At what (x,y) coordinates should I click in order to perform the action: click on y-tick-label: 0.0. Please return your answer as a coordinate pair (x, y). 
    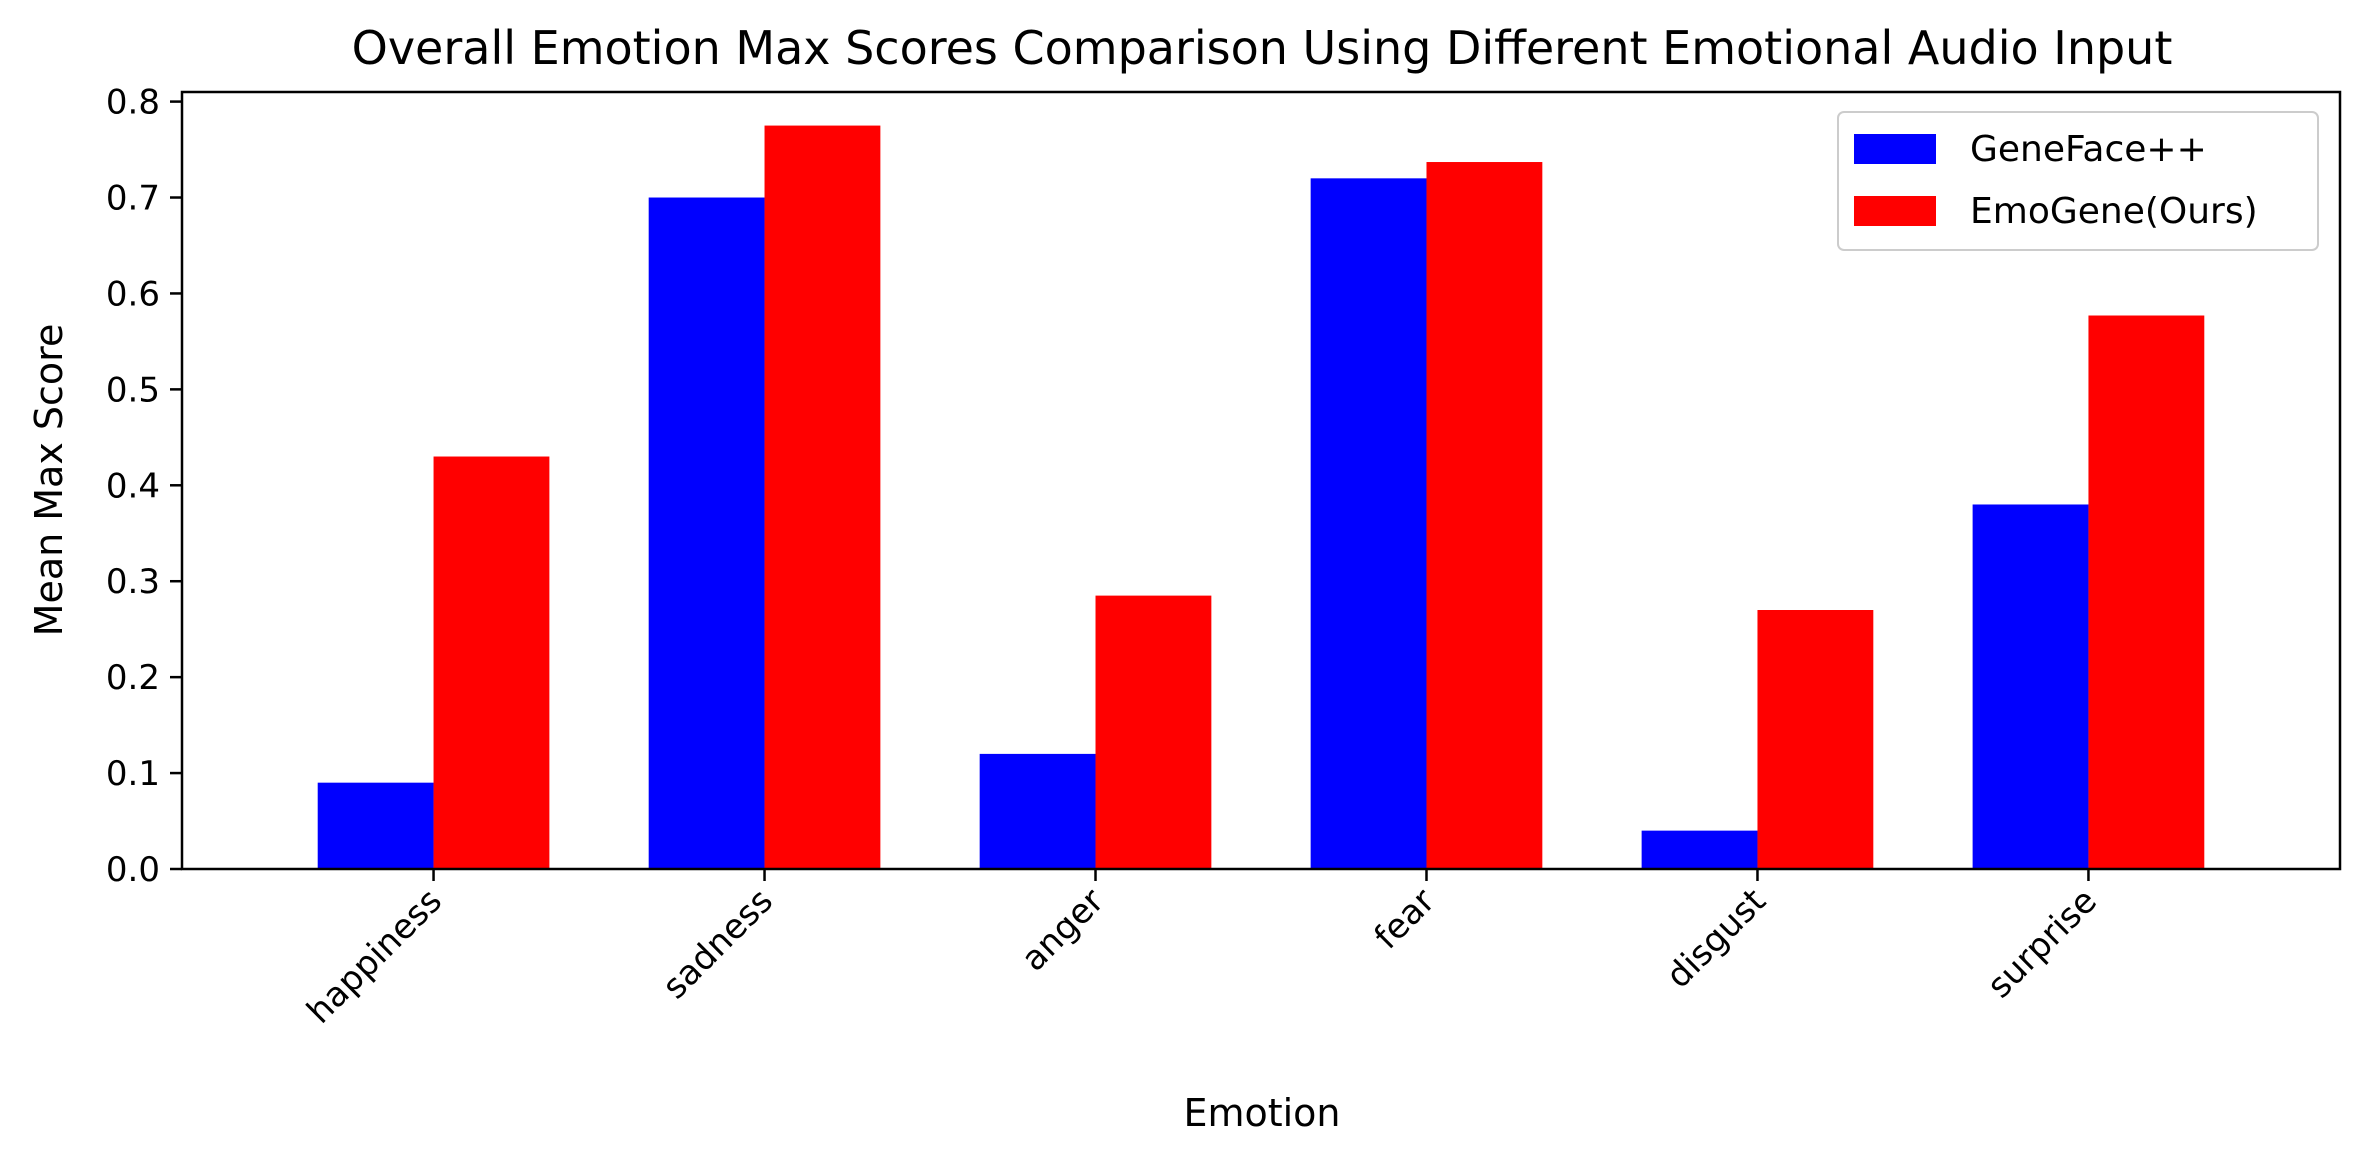
    Looking at the image, I should click on (133, 870).